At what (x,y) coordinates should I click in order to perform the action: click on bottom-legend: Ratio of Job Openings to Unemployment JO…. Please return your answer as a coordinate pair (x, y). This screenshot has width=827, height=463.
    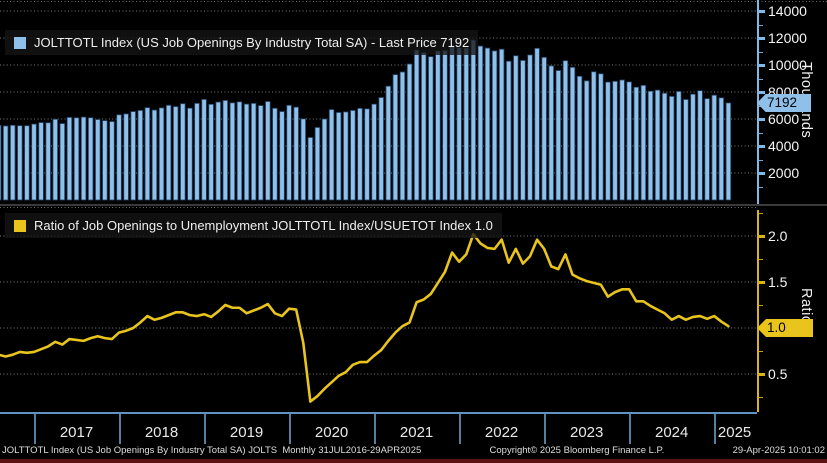
    Looking at the image, I should click on (253, 225).